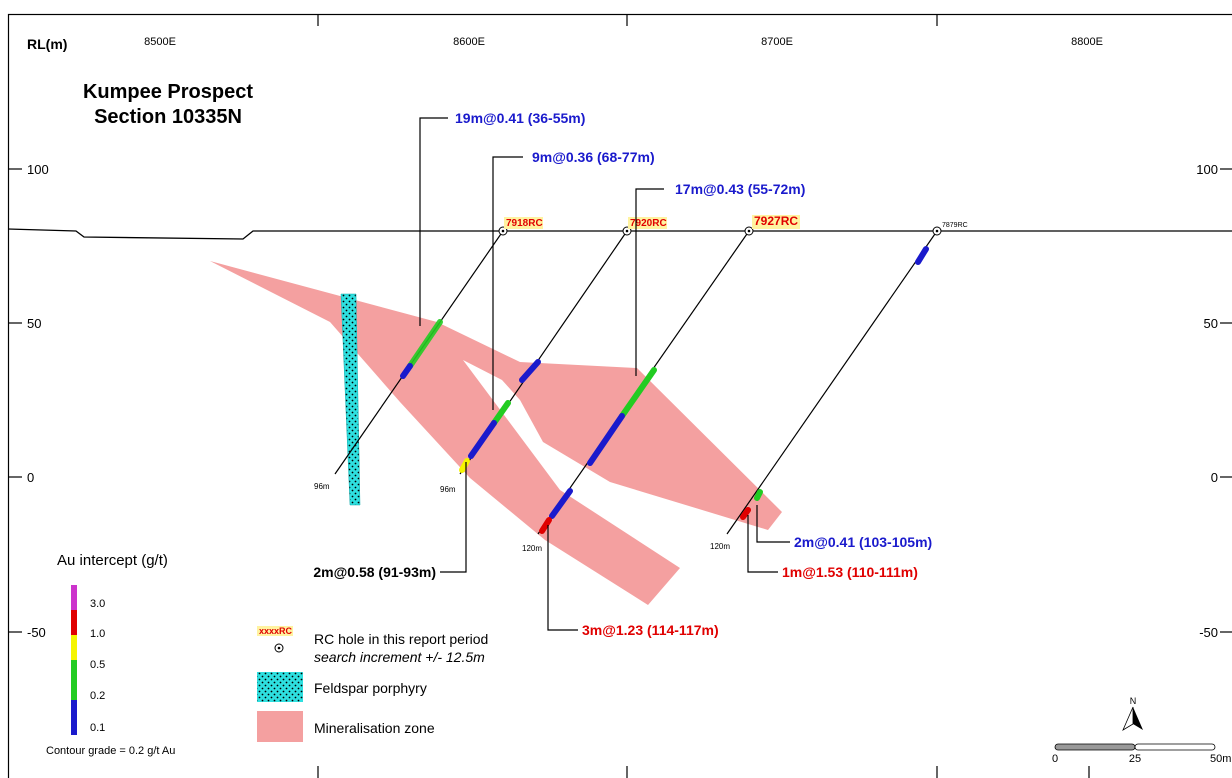 The height and width of the screenshot is (778, 1232). What do you see at coordinates (1133, 701) in the screenshot?
I see `north-label: N` at bounding box center [1133, 701].